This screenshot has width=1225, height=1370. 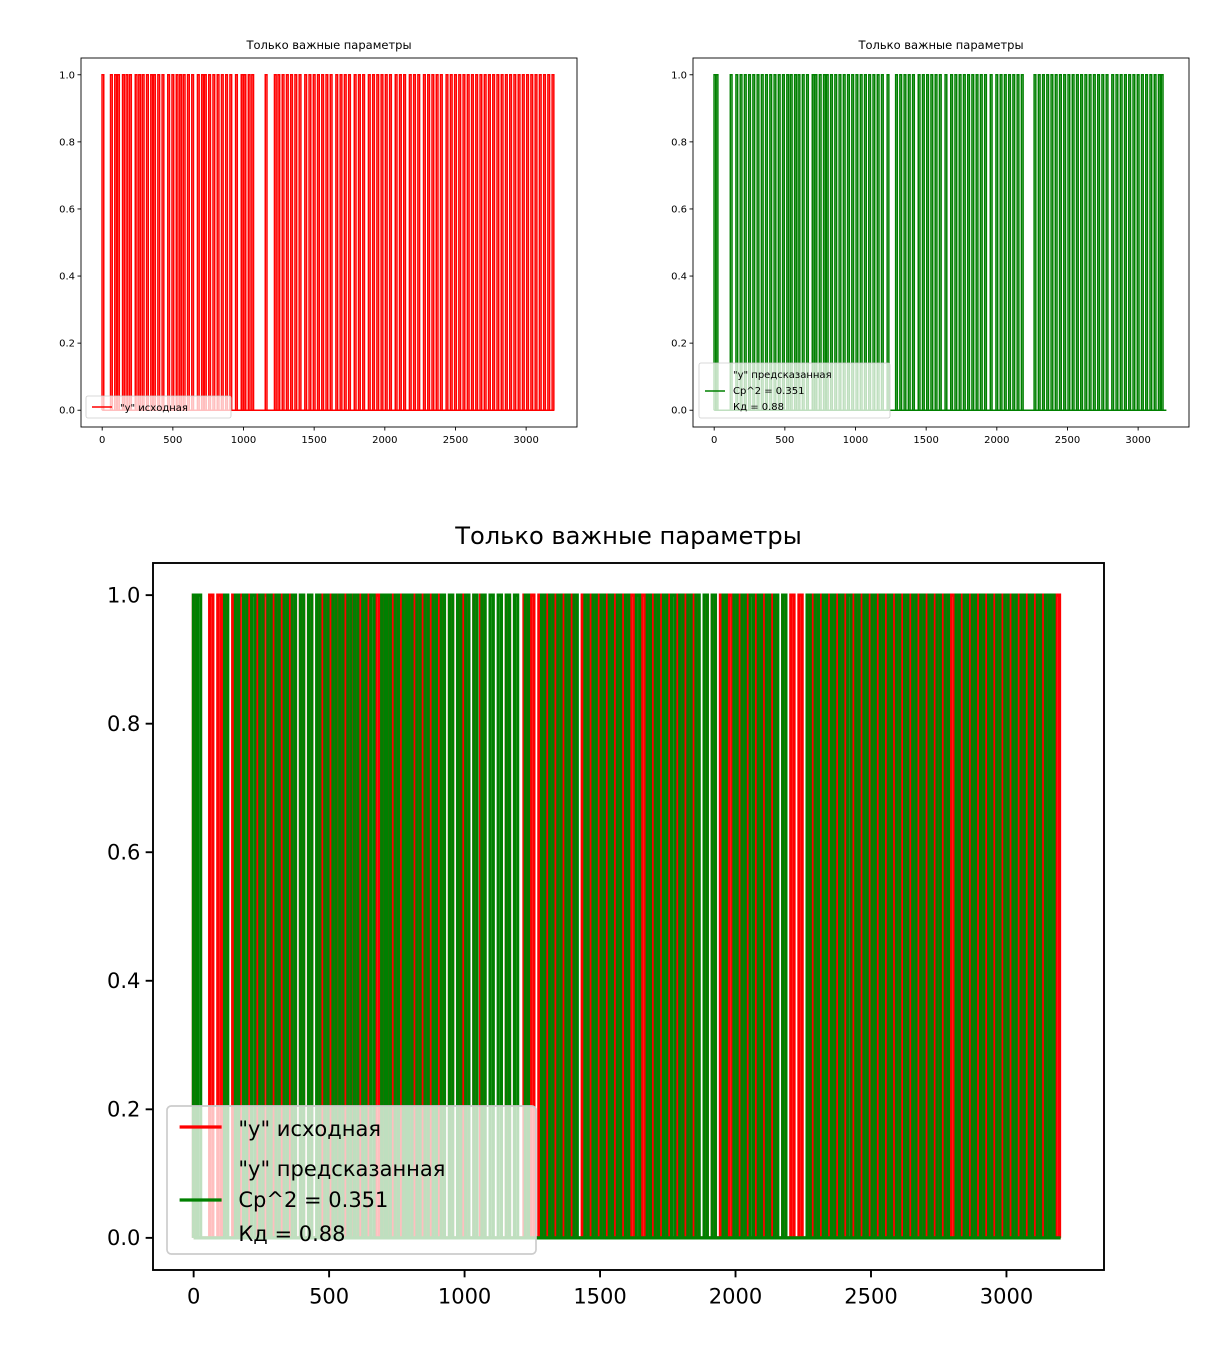 I want to click on legend: "y" исходная, so click(x=158, y=407).